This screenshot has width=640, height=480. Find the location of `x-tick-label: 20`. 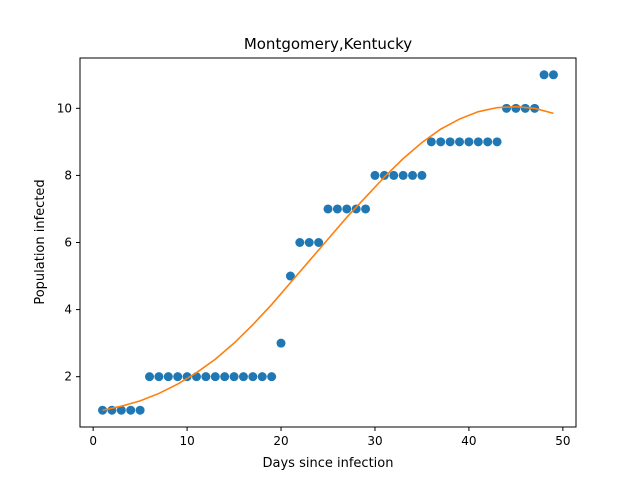

x-tick-label: 20 is located at coordinates (280, 441).